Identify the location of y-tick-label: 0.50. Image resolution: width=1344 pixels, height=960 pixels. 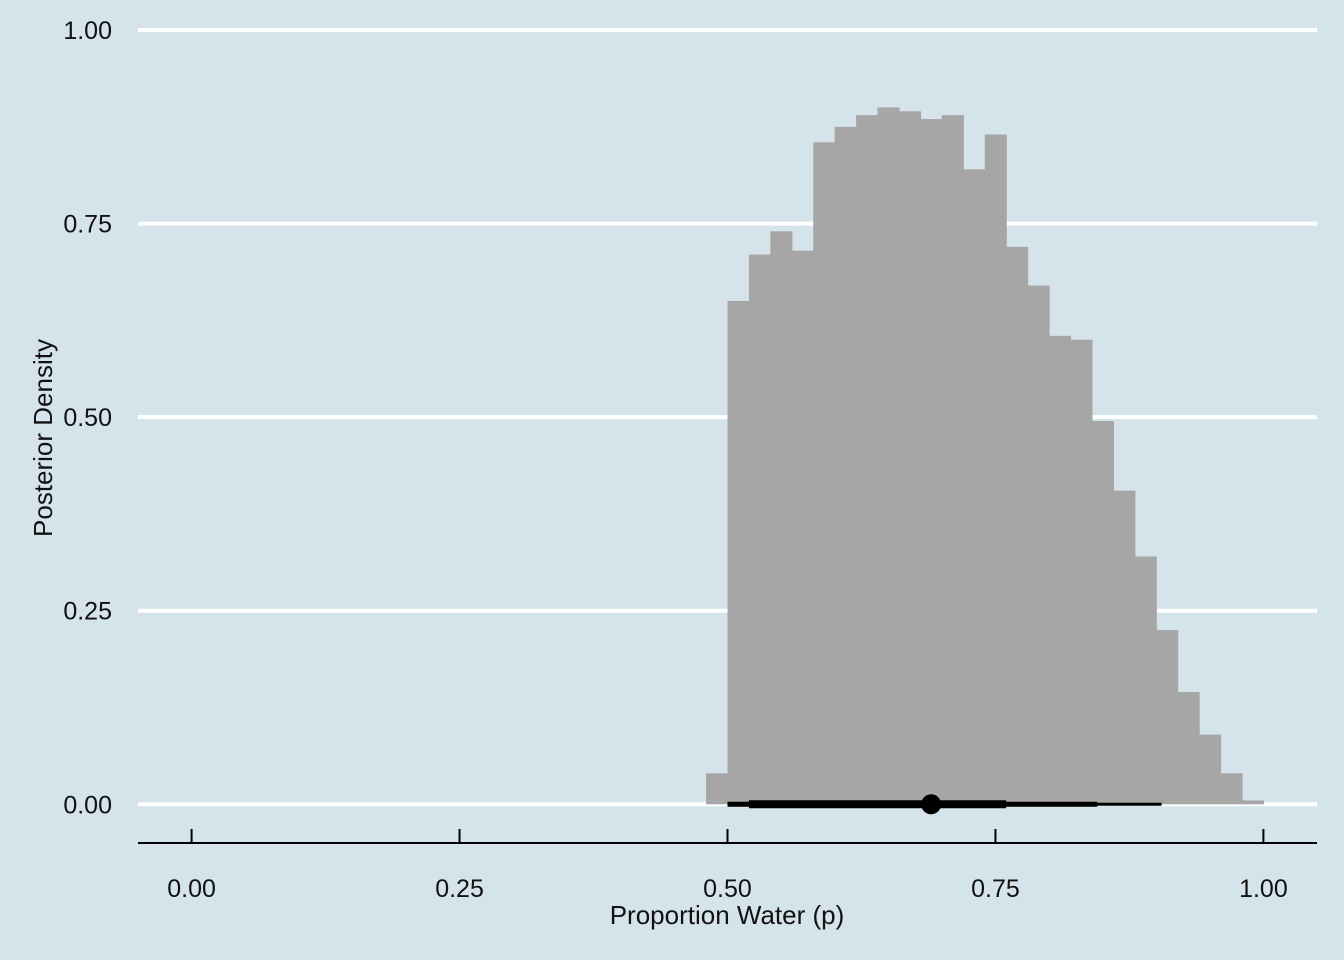
(87, 418).